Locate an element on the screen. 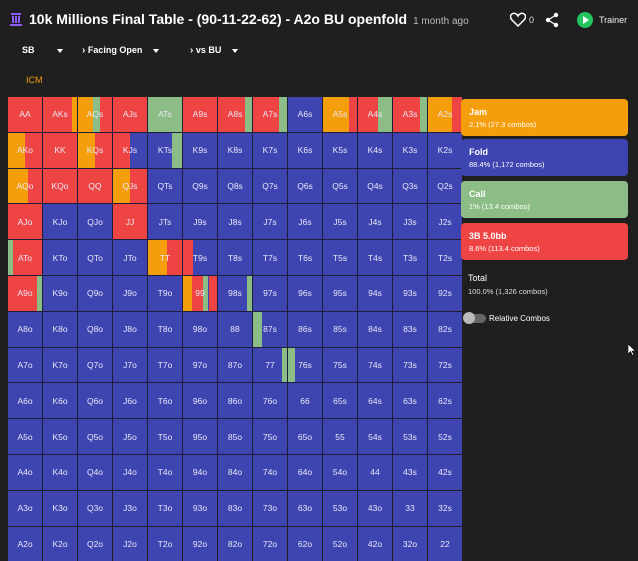 Image resolution: width=638 pixels, height=561 pixels. heart-icon is located at coordinates (518, 19).